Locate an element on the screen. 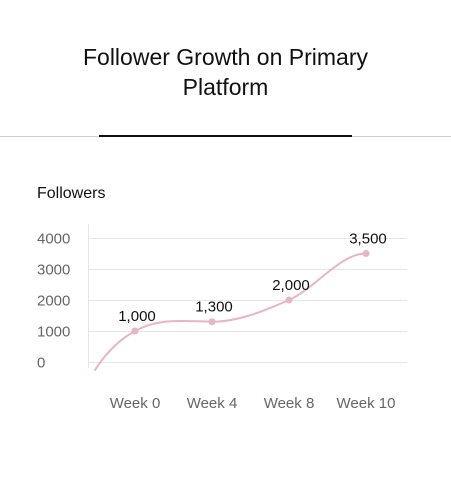  data-label-0: 1,000 is located at coordinates (137, 316).